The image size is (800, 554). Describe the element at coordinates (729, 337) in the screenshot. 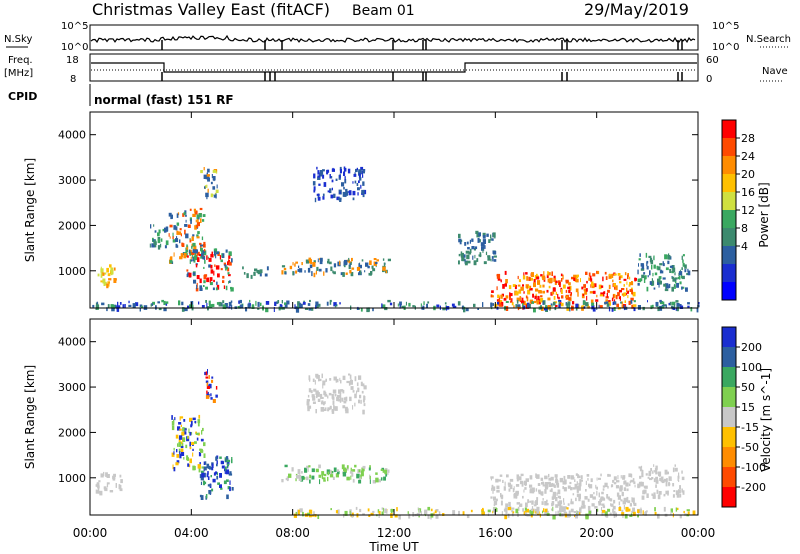

I see `colorbar-segment` at that location.